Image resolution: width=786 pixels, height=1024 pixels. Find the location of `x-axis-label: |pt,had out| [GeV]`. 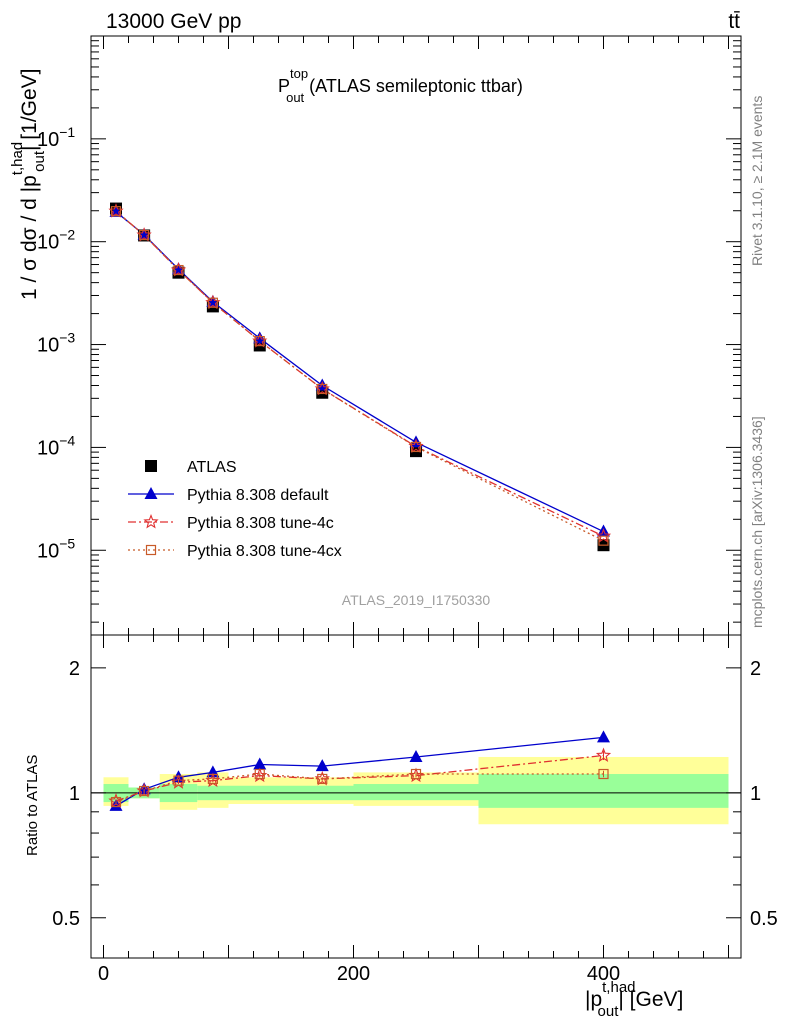

x-axis-label: |pt,had out| [GeV] is located at coordinates (634, 999).